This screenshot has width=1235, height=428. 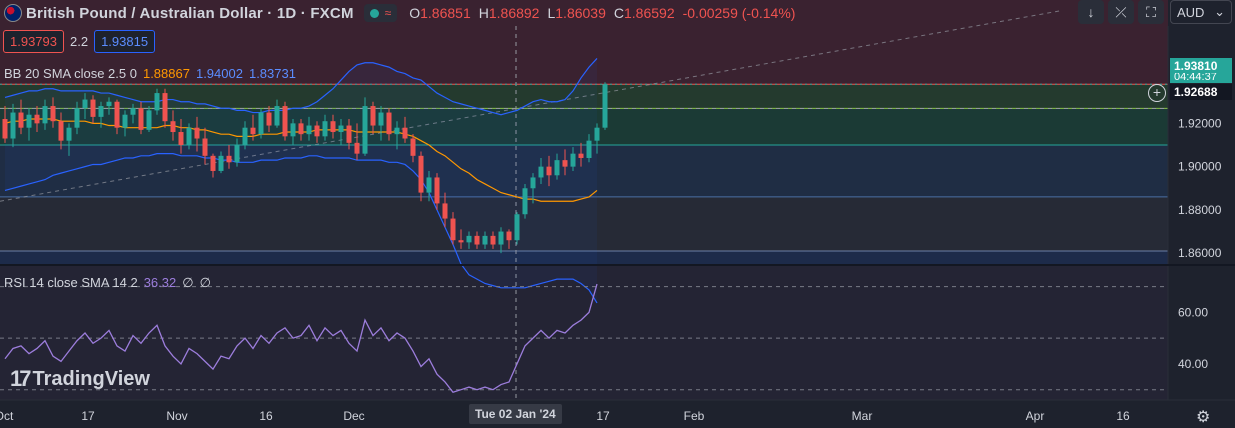 I want to click on crosshair-price-tag: 1.92688, so click(x=1201, y=92).